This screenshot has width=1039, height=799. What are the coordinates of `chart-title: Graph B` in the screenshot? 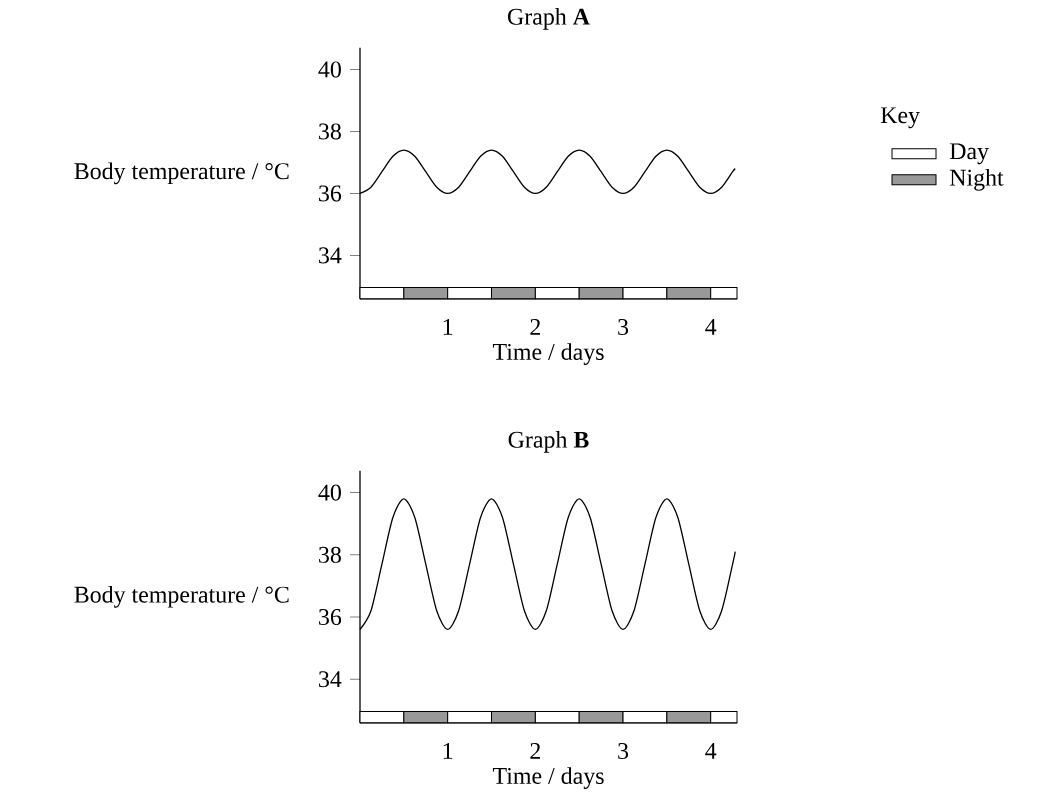 It's located at (548, 442).